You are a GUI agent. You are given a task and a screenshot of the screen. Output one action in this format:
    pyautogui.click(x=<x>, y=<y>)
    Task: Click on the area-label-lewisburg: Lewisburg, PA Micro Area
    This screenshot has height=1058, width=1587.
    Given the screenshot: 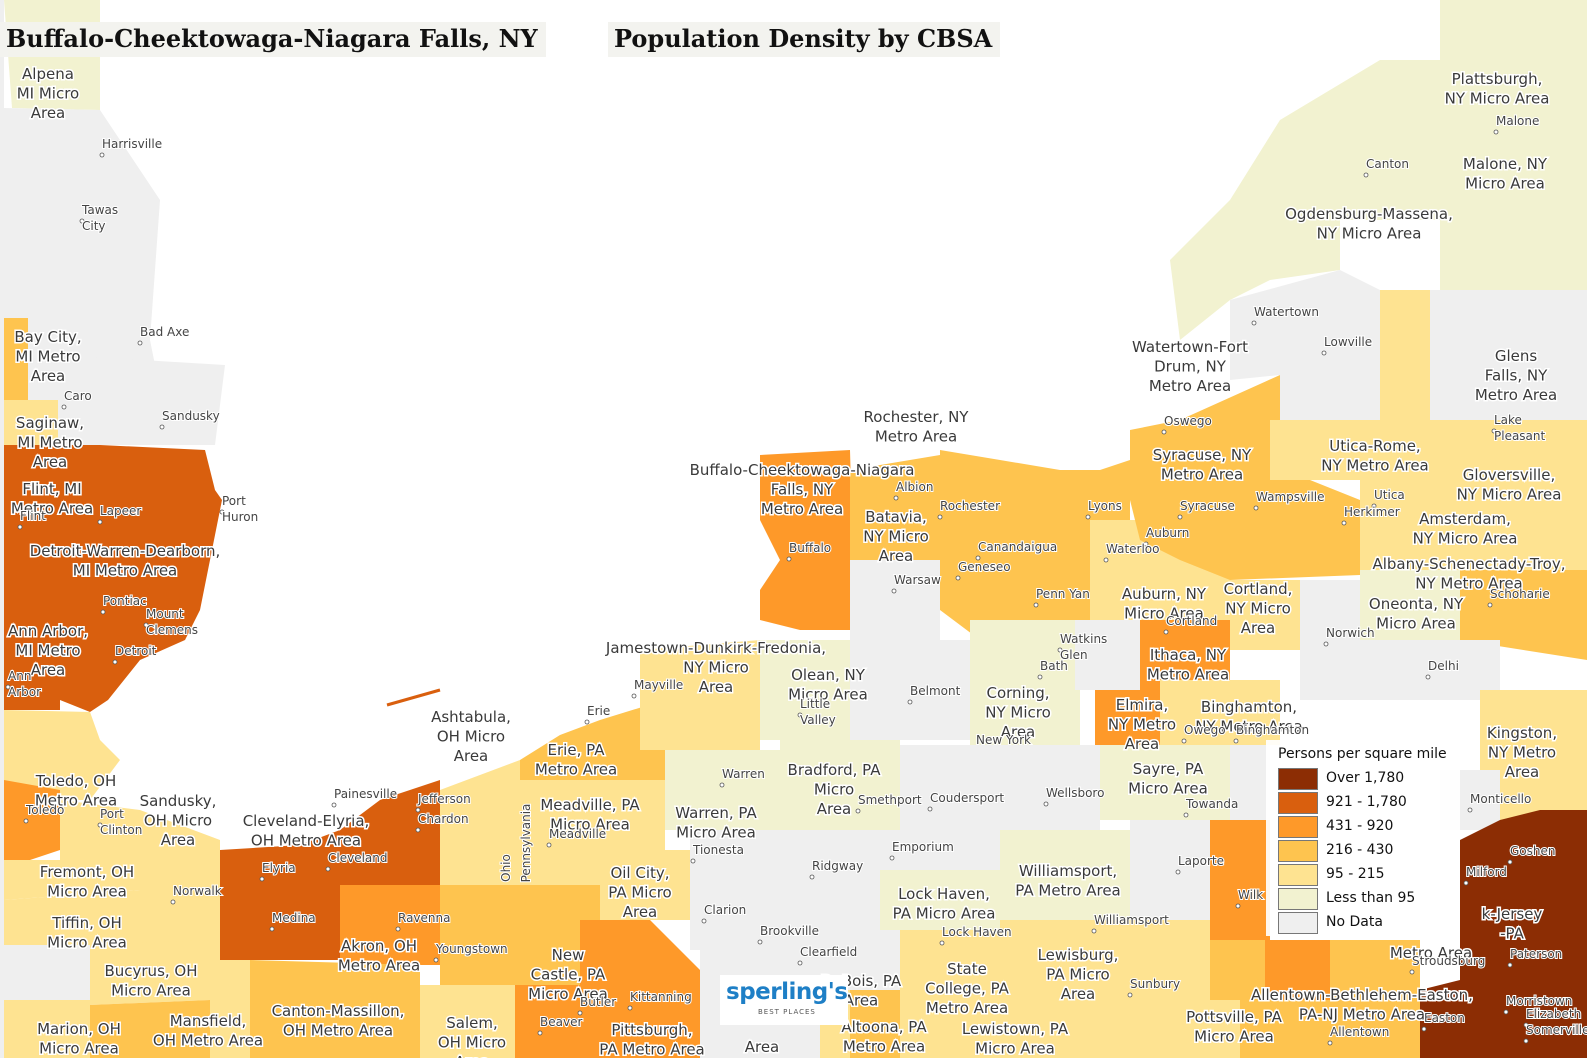 What is the action you would take?
    pyautogui.click(x=1078, y=975)
    